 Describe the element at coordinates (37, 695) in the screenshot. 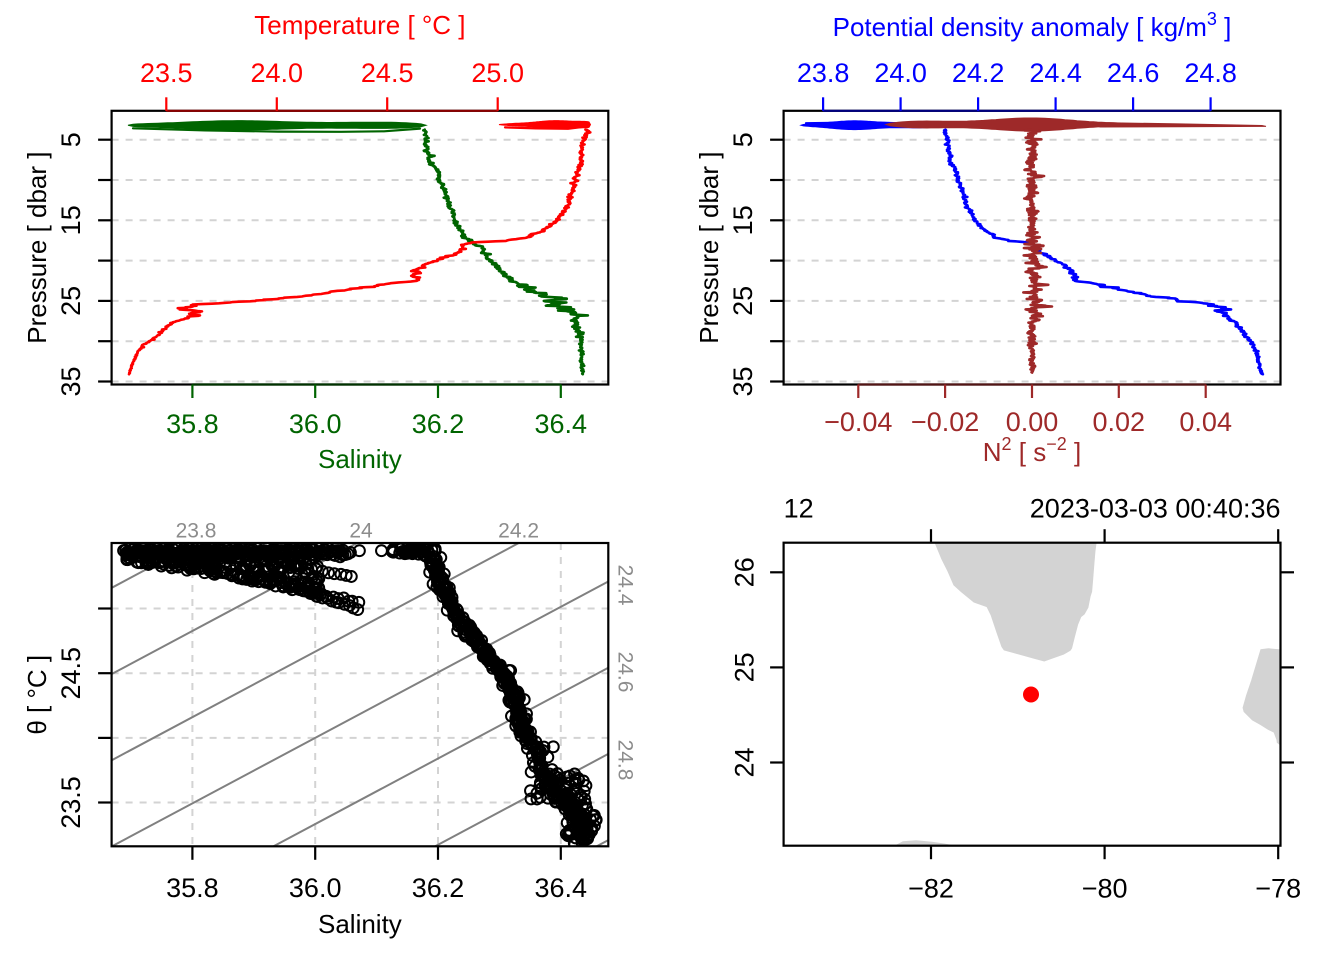

I see `svg-text: θ [ °C ]` at that location.